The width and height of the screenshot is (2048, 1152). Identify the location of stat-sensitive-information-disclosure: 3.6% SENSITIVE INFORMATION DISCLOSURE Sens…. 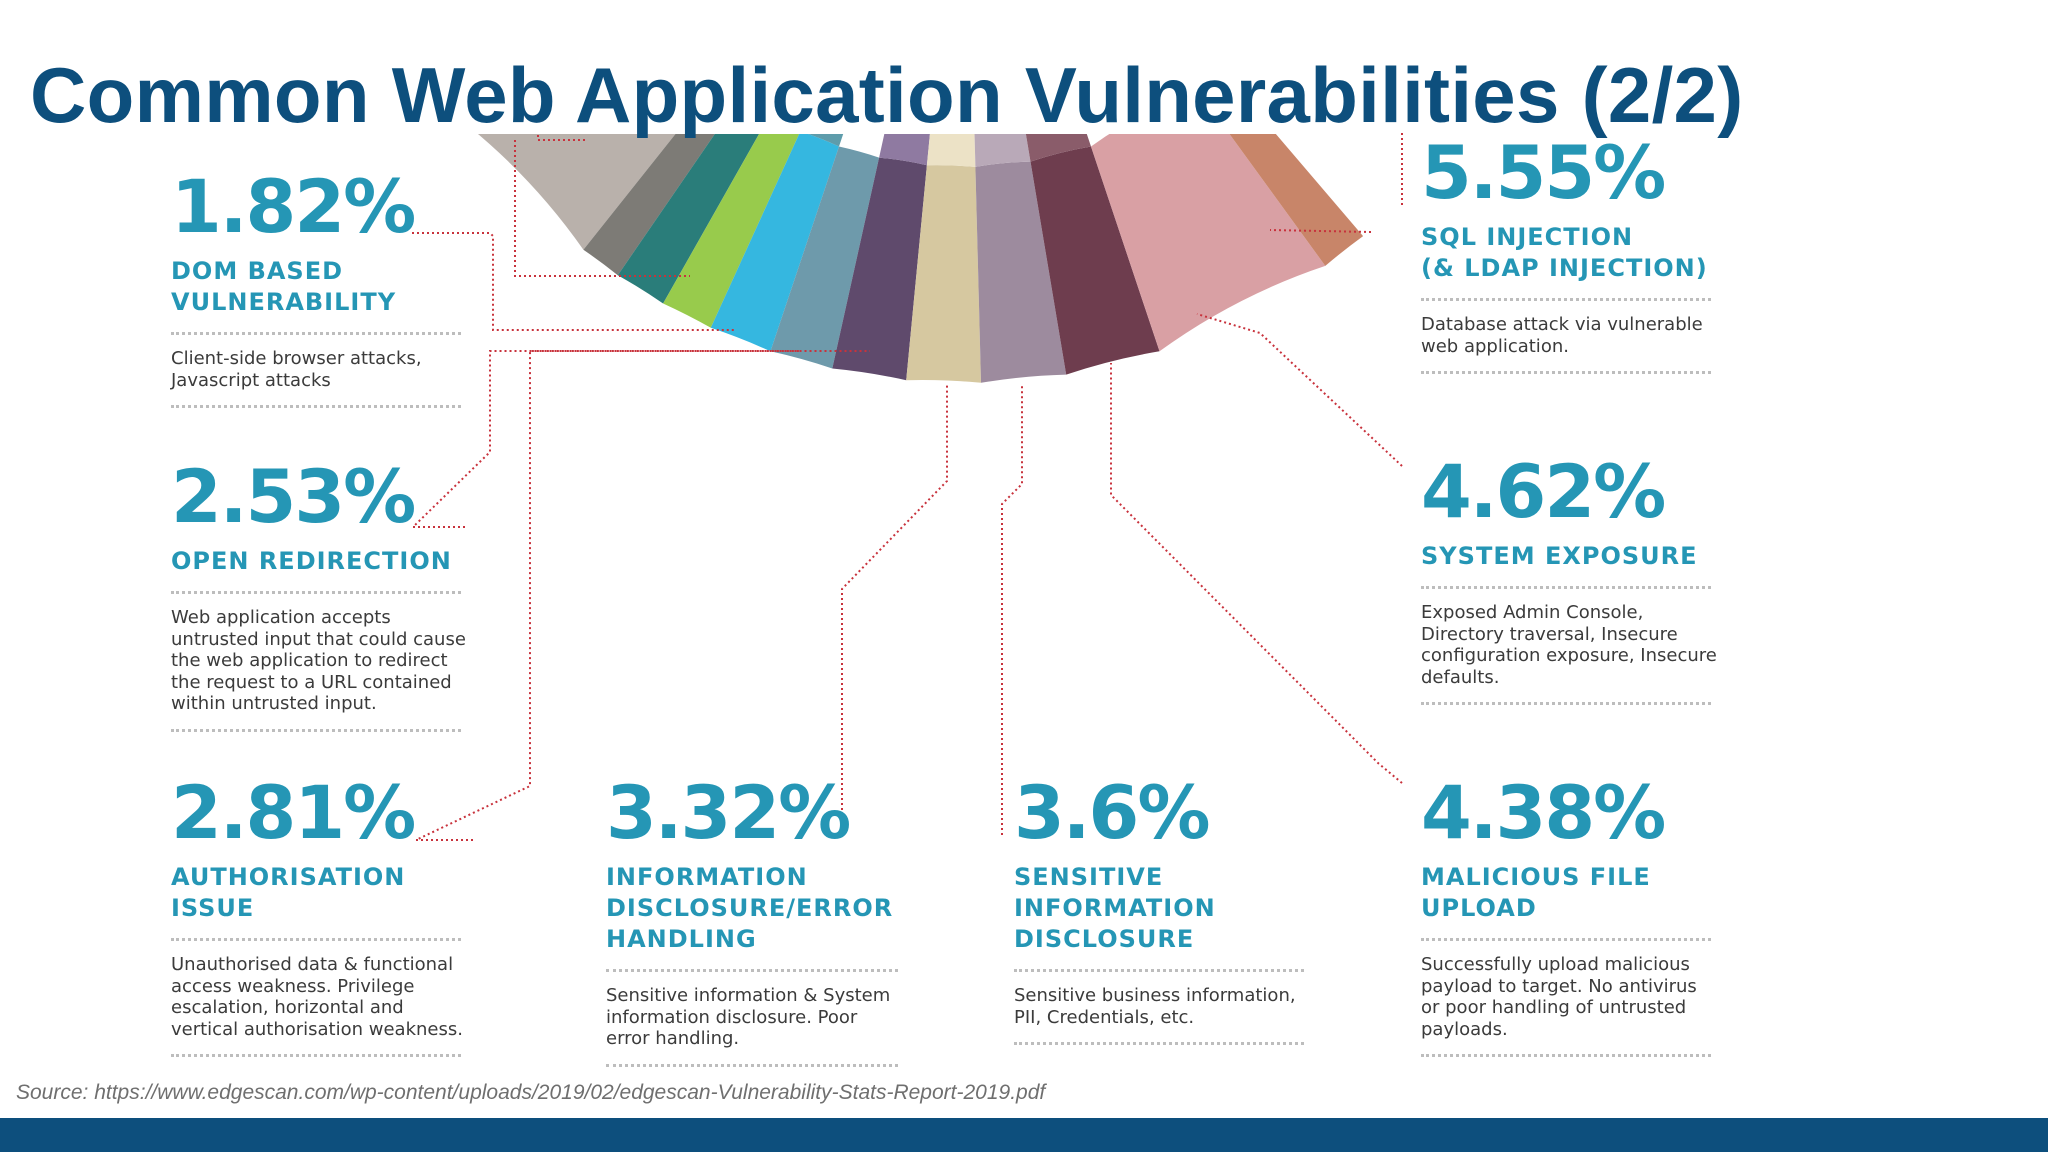
(1159, 911).